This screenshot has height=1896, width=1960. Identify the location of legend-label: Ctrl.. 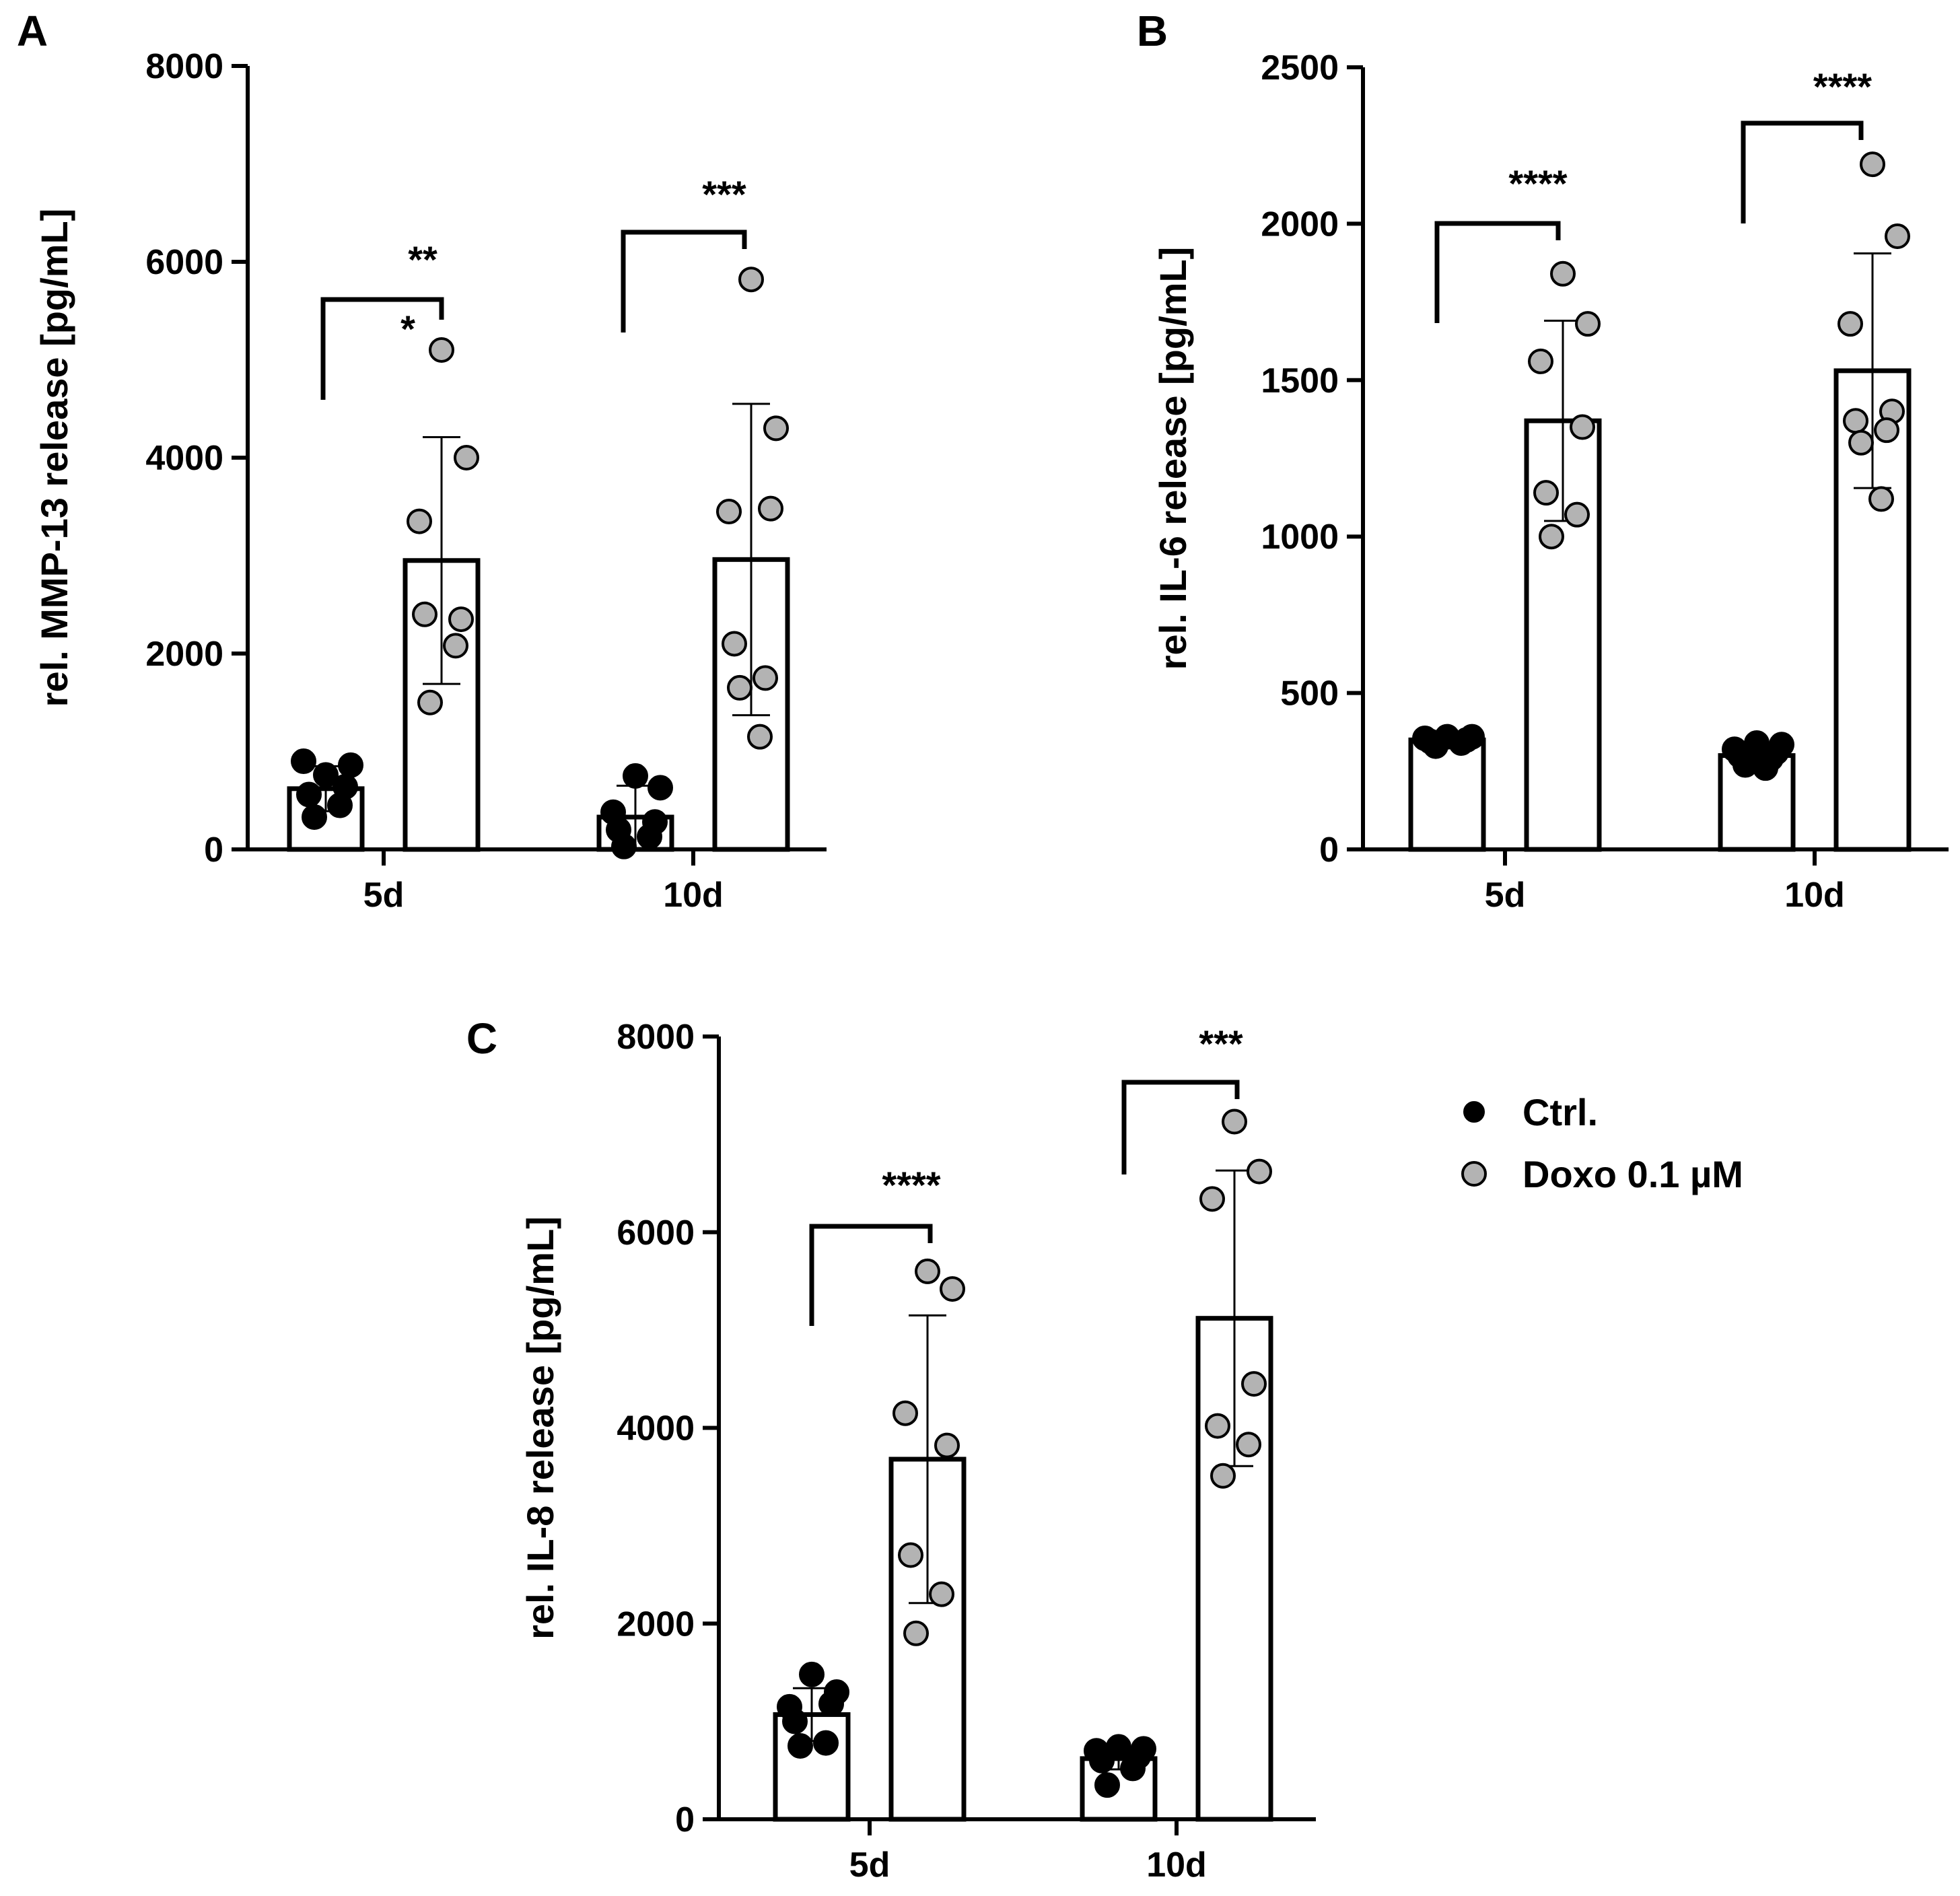
(1561, 1112).